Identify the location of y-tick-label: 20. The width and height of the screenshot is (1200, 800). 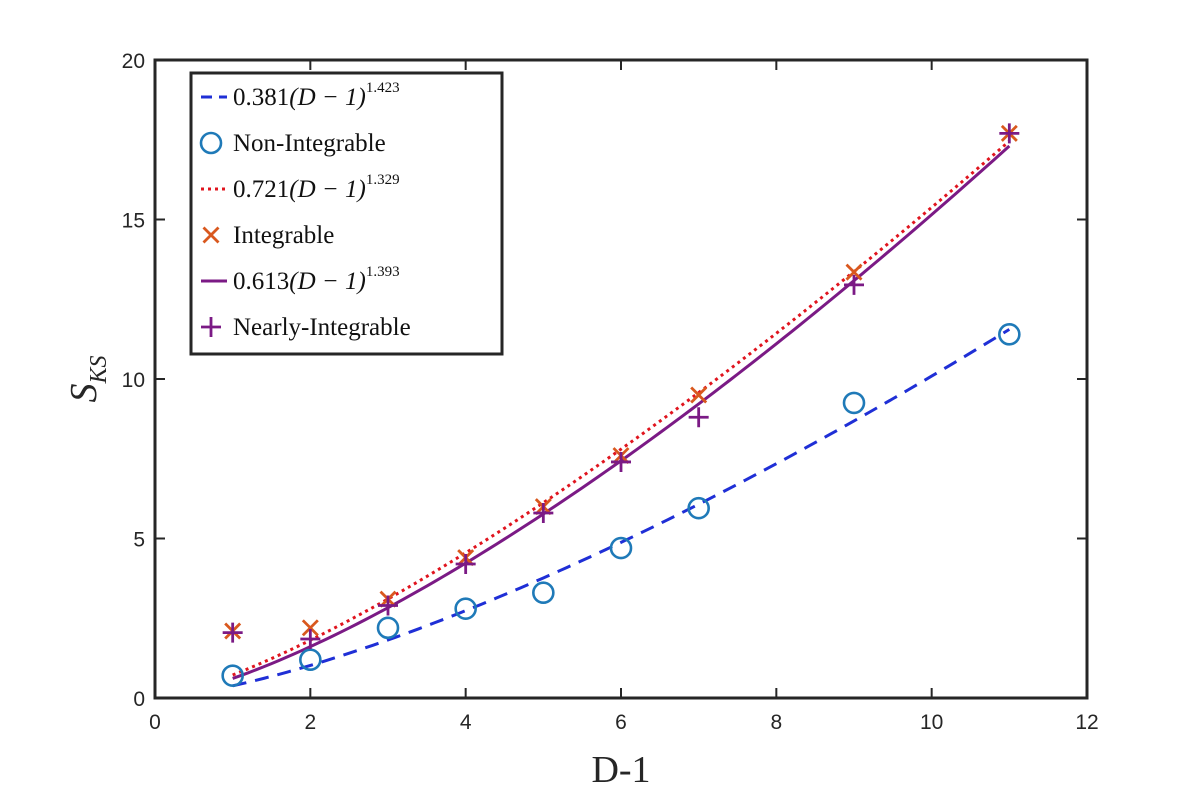
(133, 61).